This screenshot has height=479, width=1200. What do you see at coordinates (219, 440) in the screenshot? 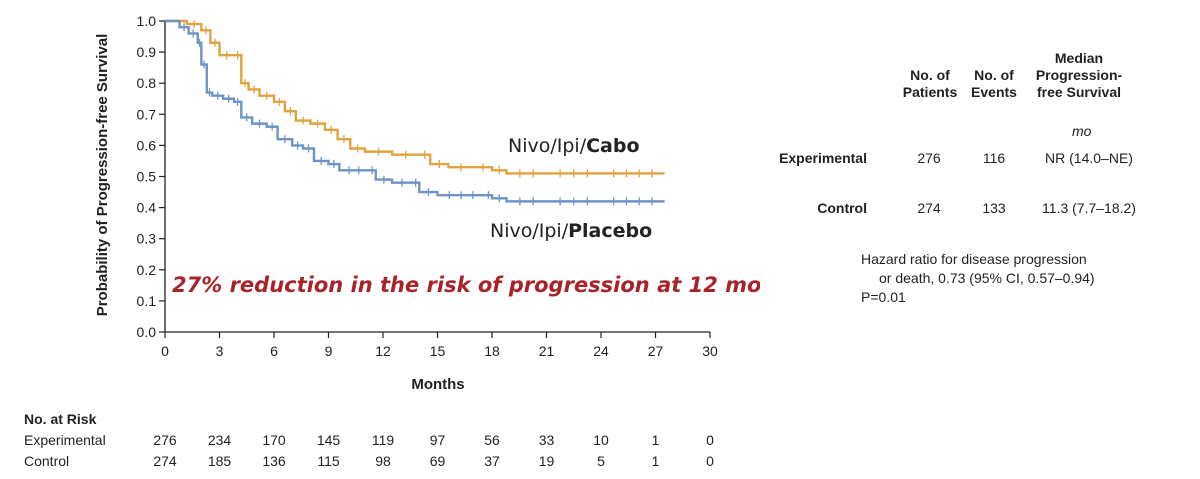
I see `risk-value-experimental: 234` at bounding box center [219, 440].